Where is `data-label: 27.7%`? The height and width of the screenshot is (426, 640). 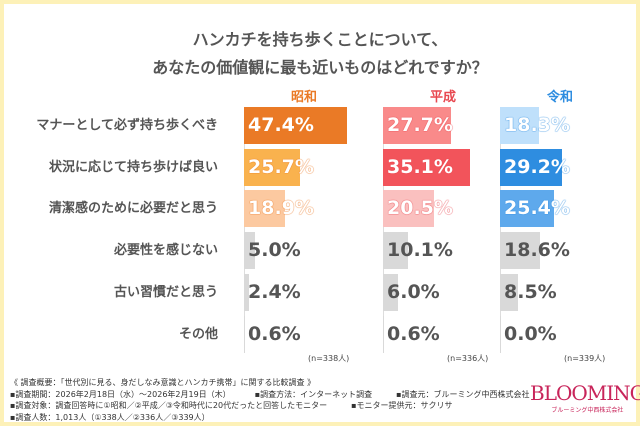 data-label: 27.7% is located at coordinates (420, 125).